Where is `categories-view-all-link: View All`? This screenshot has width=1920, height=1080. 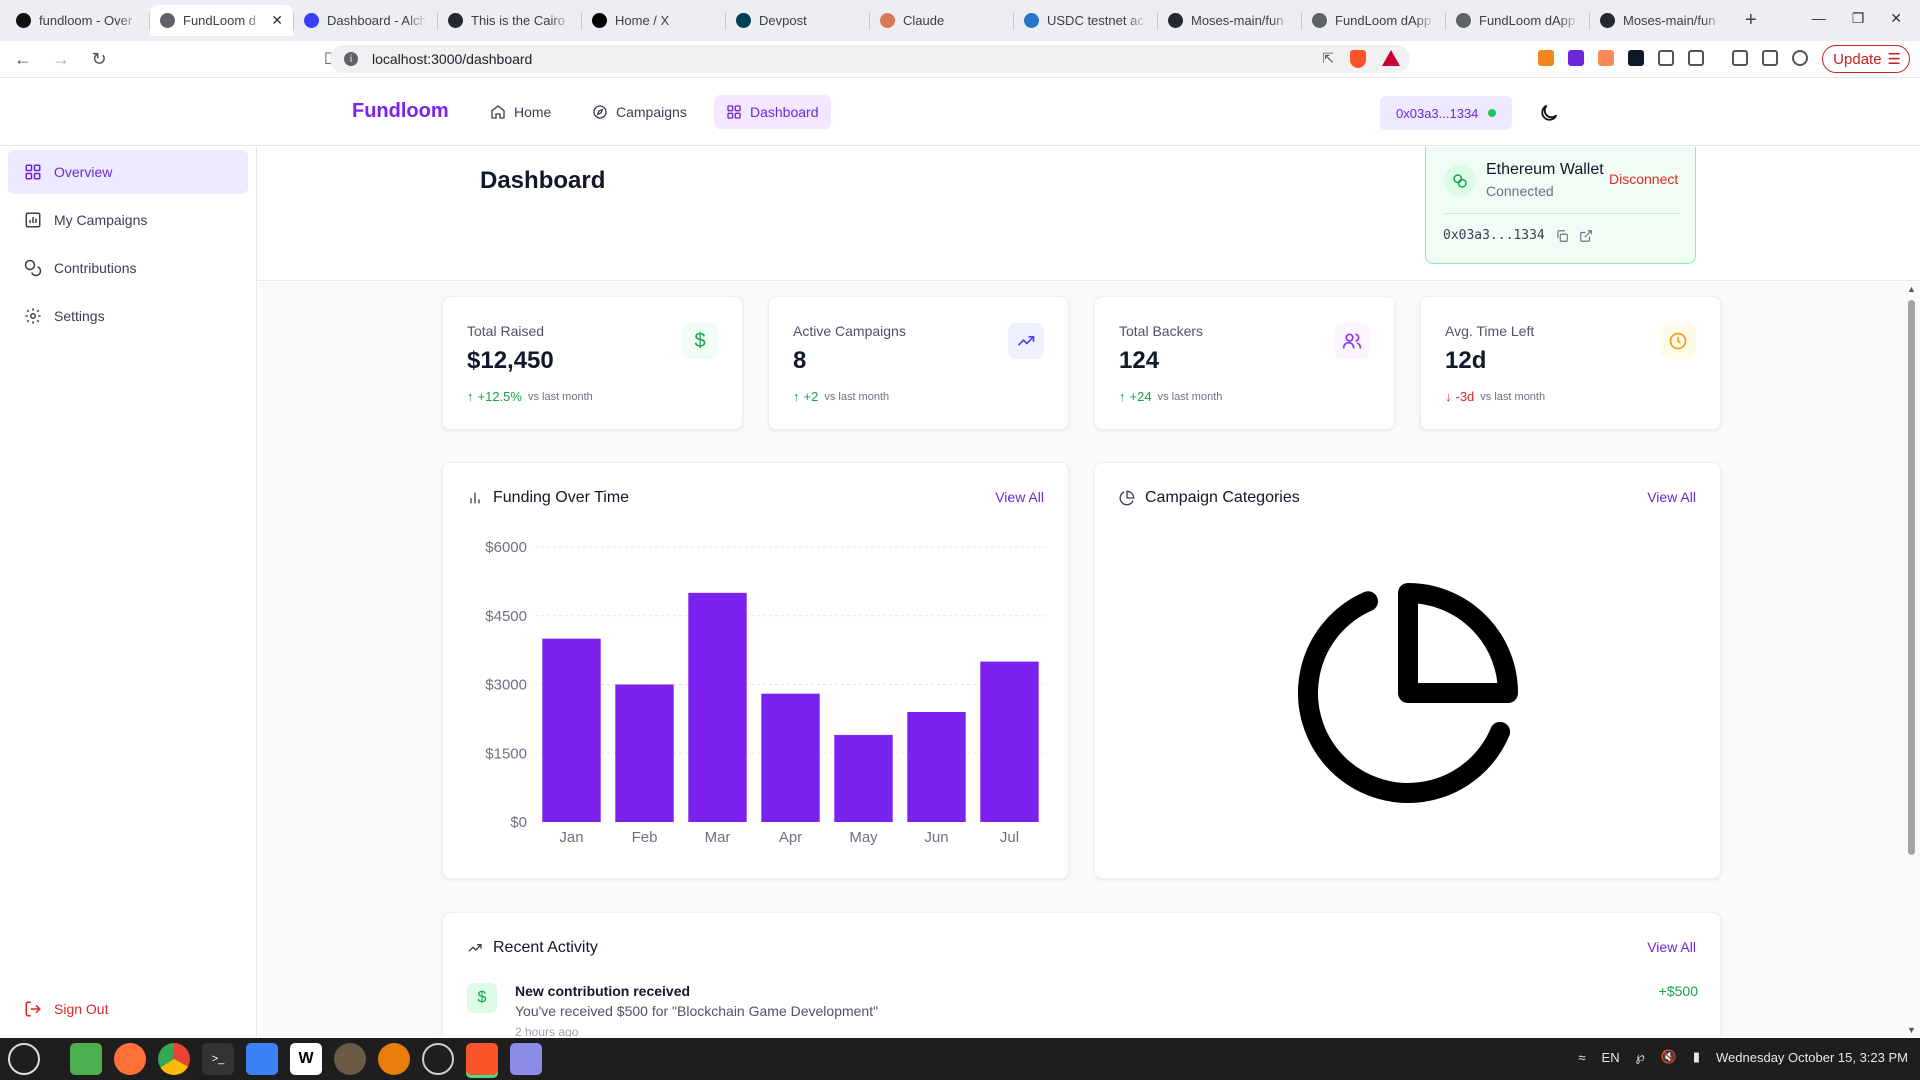
categories-view-all-link: View All is located at coordinates (1671, 497).